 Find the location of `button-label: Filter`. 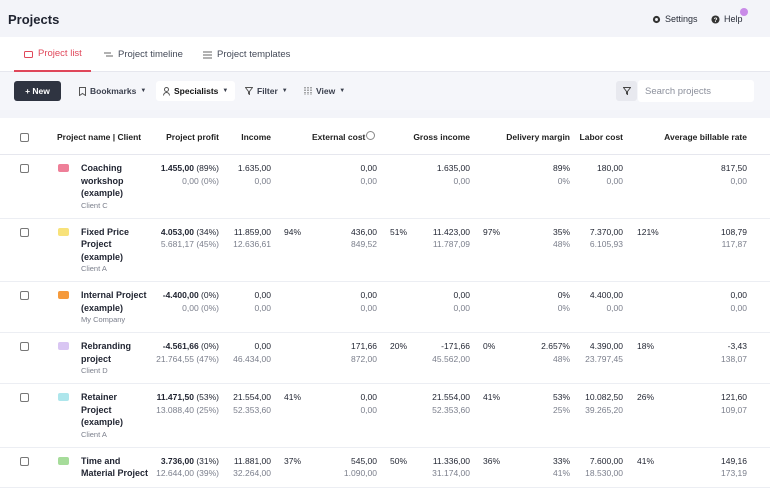

button-label: Filter is located at coordinates (267, 91).